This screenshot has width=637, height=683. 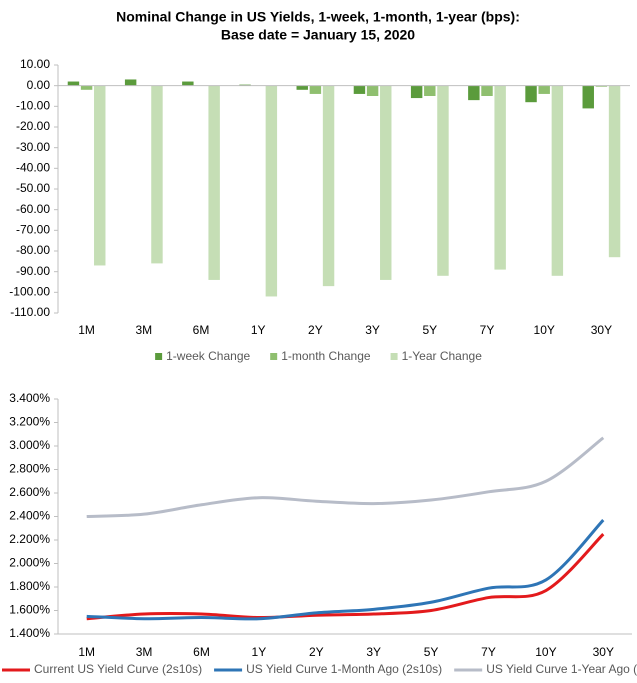 What do you see at coordinates (326, 356) in the screenshot?
I see `legend-label: 1-month Change` at bounding box center [326, 356].